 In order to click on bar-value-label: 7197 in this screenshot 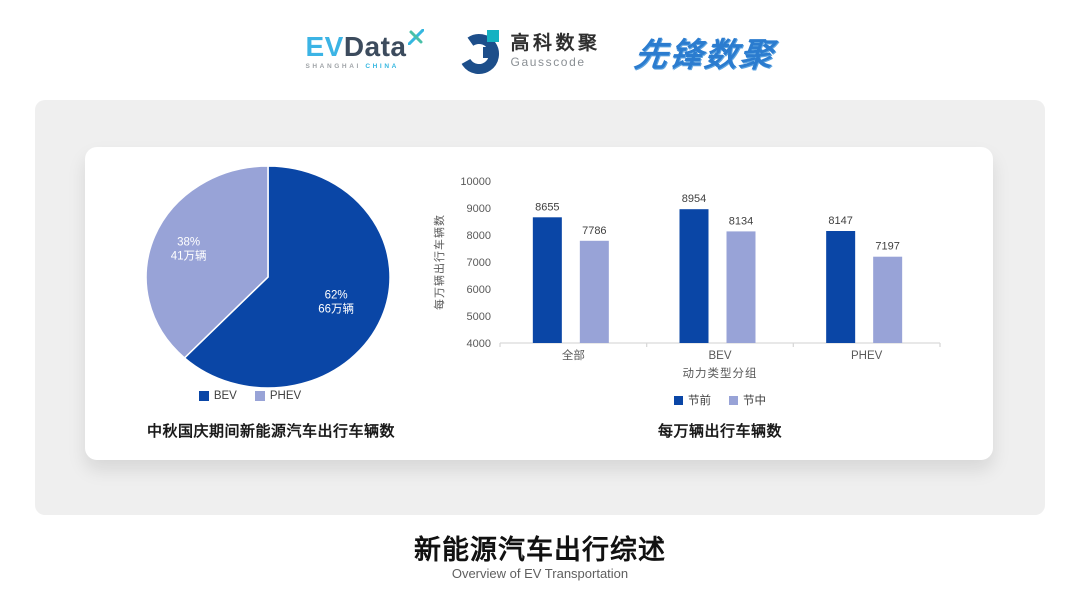, I will do `click(887, 247)`.